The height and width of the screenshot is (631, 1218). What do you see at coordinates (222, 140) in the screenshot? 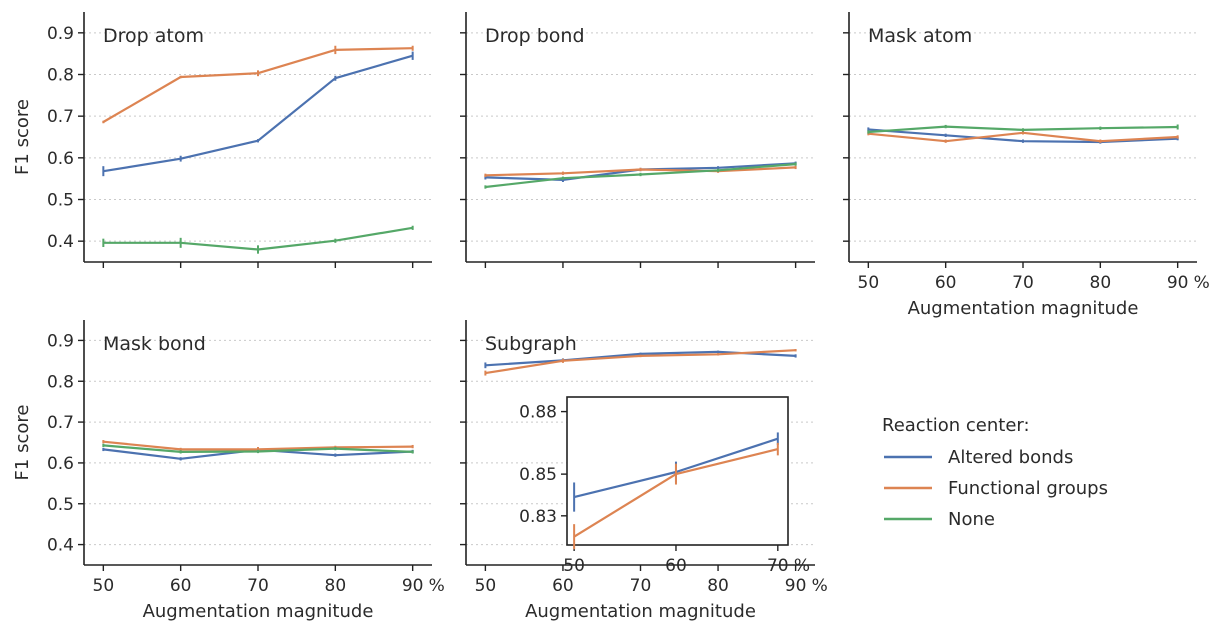
I see `chart-panel-drop-atom: 0.4 0.5 0.6 0.7 0.8 0.9 Drop atom F1 score` at bounding box center [222, 140].